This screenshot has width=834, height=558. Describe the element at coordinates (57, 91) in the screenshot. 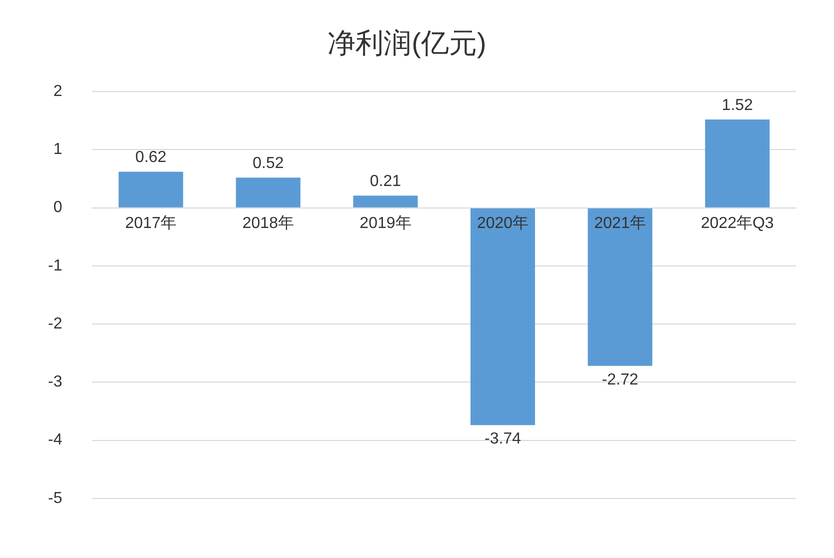

I see `y-tick-label: 2` at that location.